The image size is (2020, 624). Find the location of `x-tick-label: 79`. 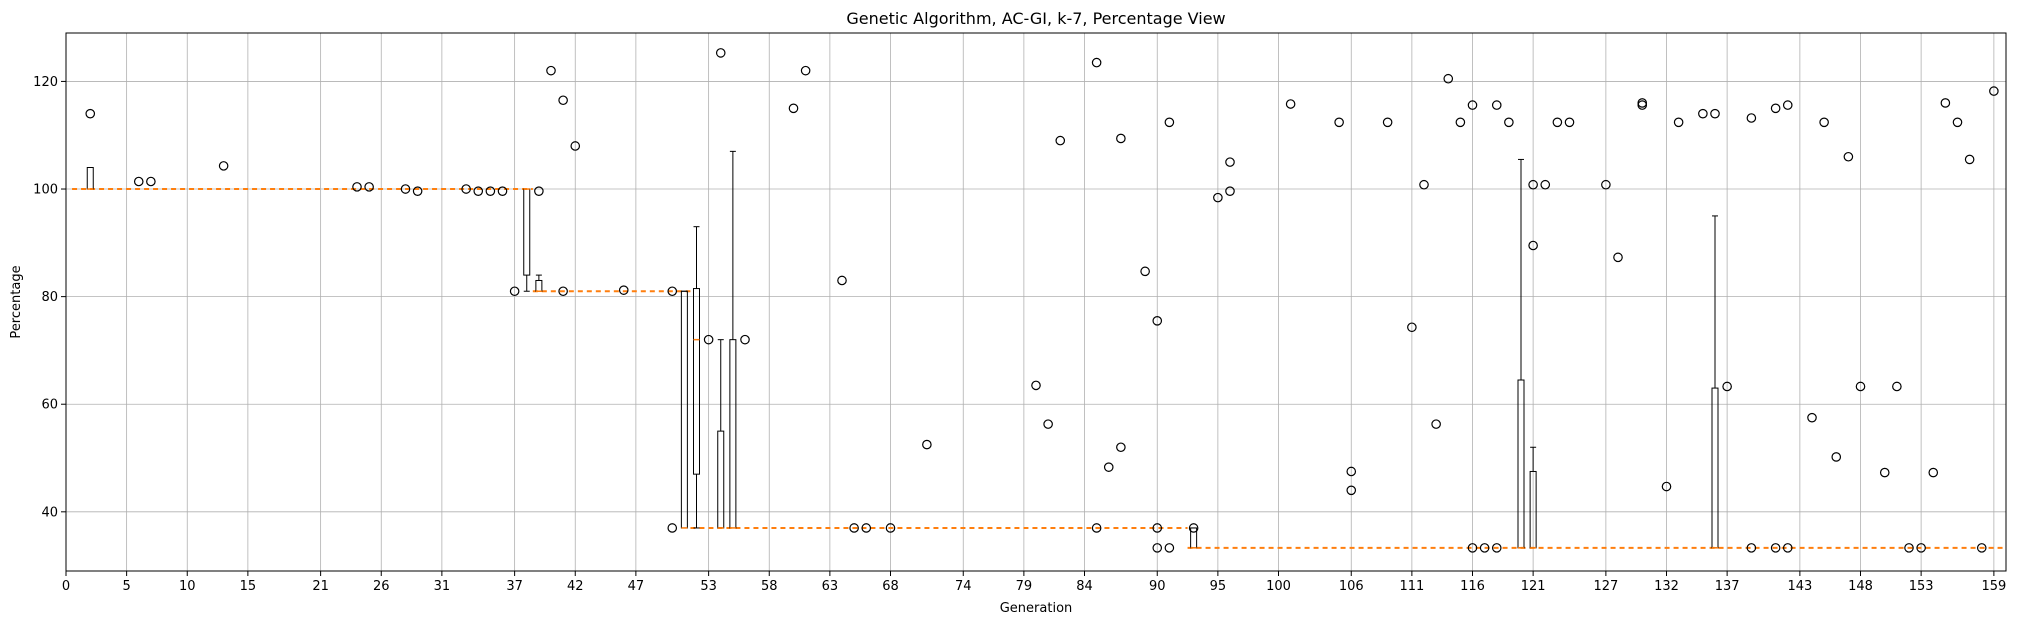

x-tick-label: 79 is located at coordinates (1024, 586).